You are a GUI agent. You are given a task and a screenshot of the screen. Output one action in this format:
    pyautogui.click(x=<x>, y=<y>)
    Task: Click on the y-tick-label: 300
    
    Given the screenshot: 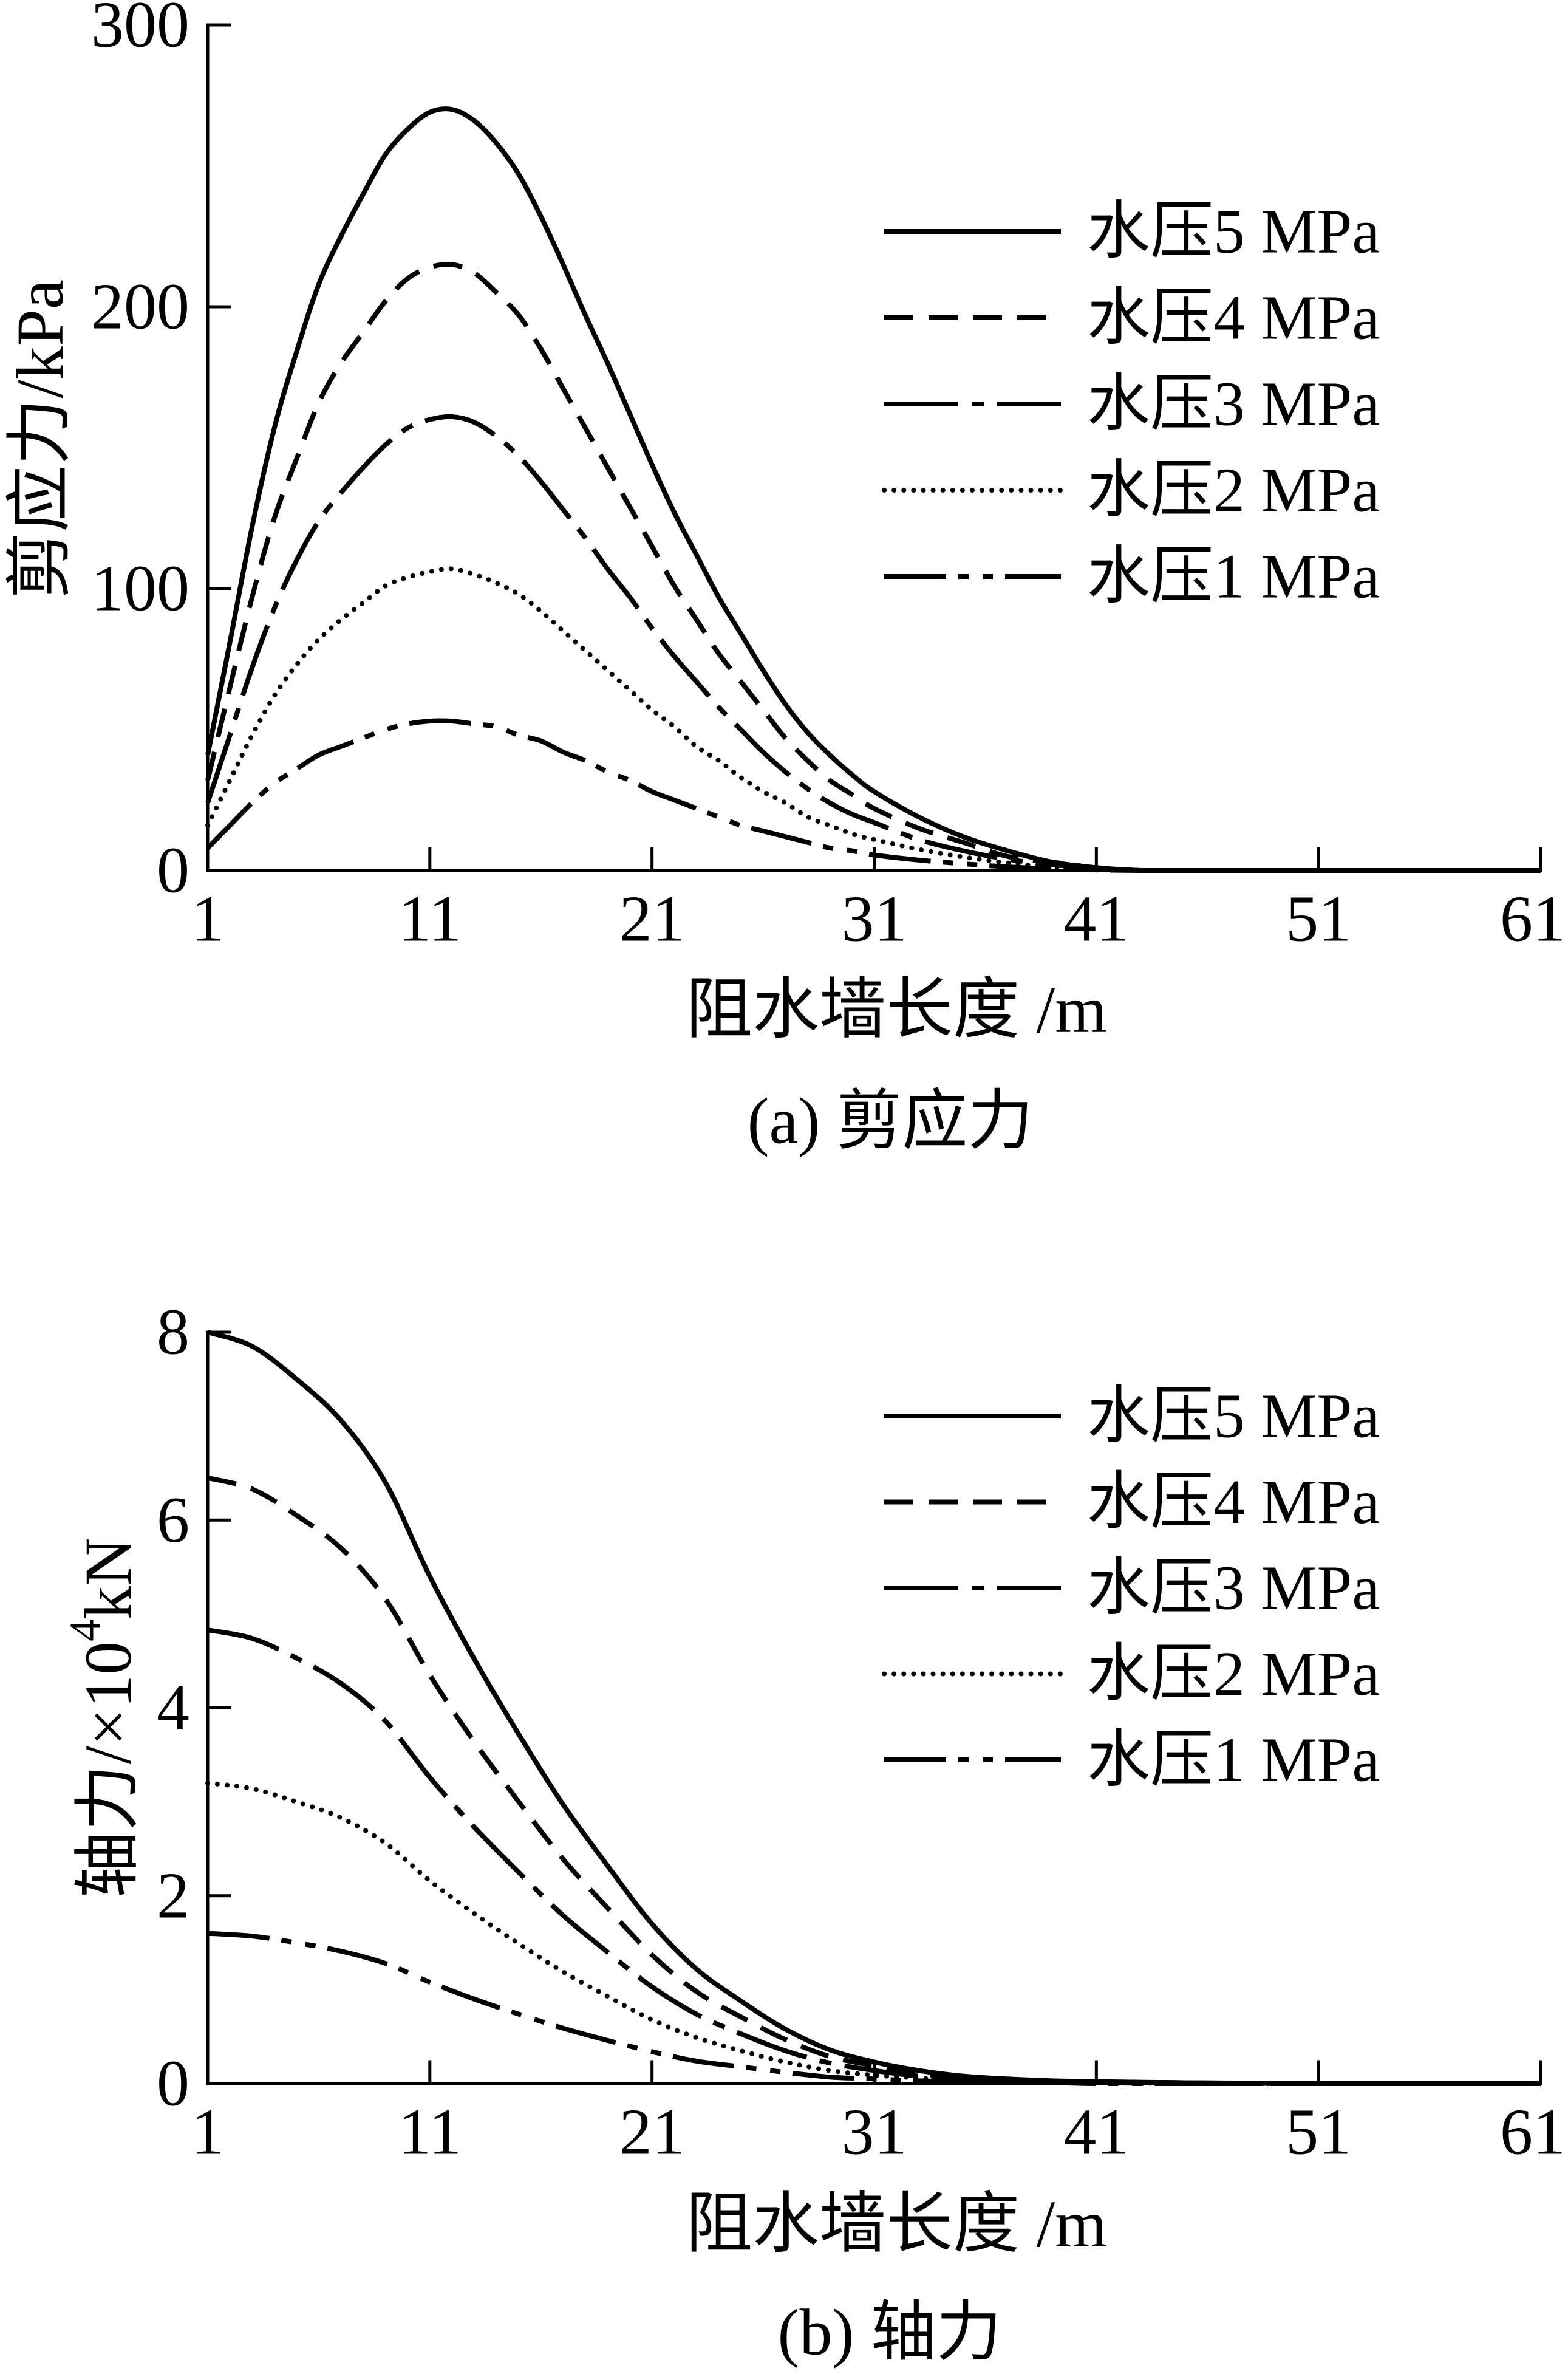 What is the action you would take?
    pyautogui.click(x=140, y=30)
    